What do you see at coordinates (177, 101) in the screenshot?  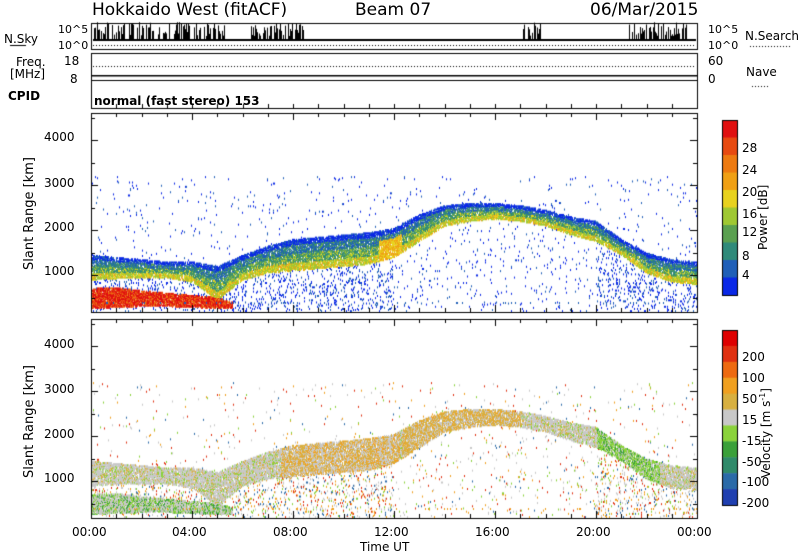 I see `cpid-text: normal (fast stereo) 153` at bounding box center [177, 101].